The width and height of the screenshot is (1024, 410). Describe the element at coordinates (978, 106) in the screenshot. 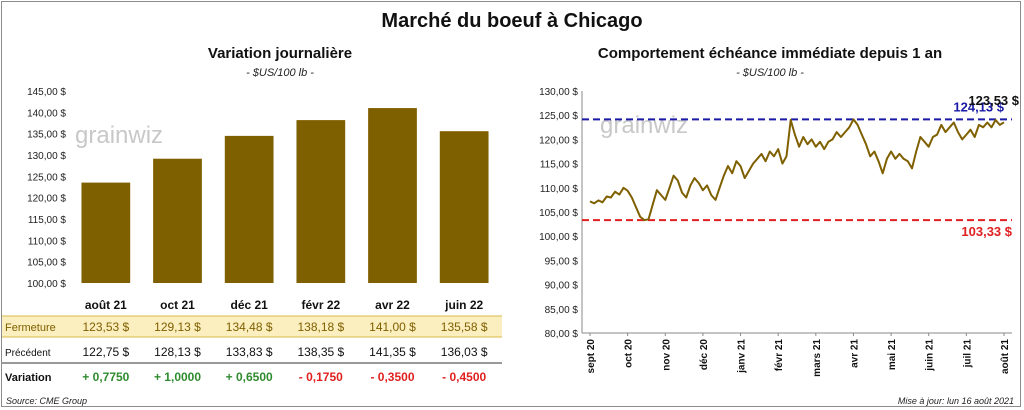

I see `max-value-label: 124,13 $` at that location.